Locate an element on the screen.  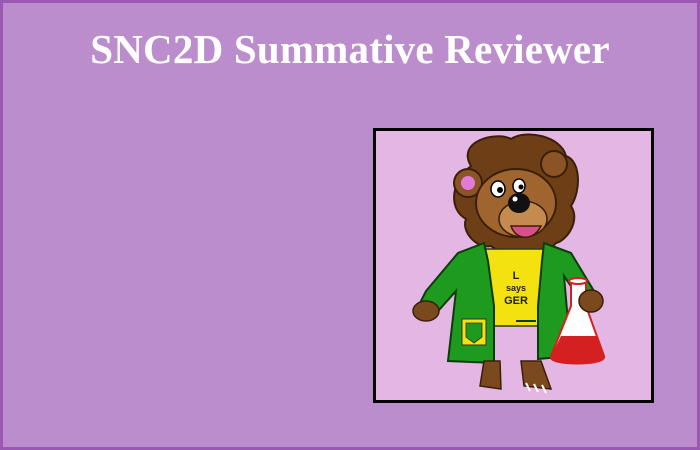
shirt-text-line2: says is located at coordinates (516, 288).